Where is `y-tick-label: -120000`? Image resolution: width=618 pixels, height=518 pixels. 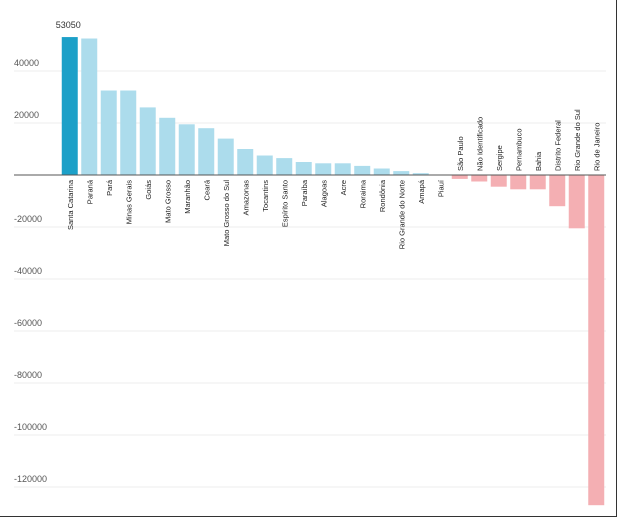
y-tick-label: -120000 is located at coordinates (30, 479).